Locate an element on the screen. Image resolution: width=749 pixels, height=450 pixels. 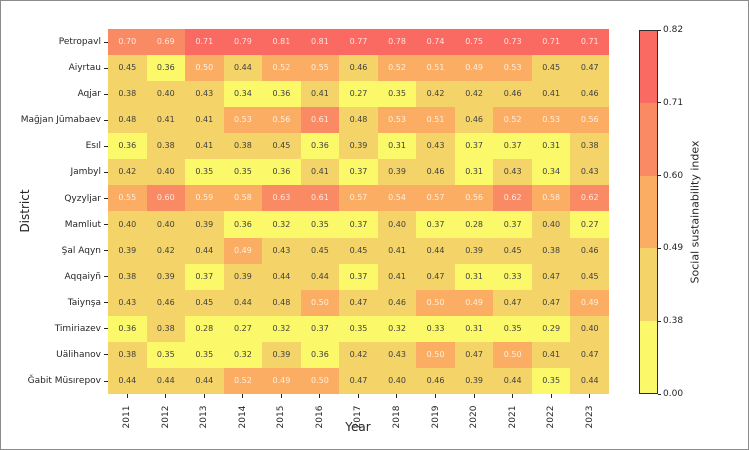
x-tick-label: 2012 is located at coordinates (165, 417).